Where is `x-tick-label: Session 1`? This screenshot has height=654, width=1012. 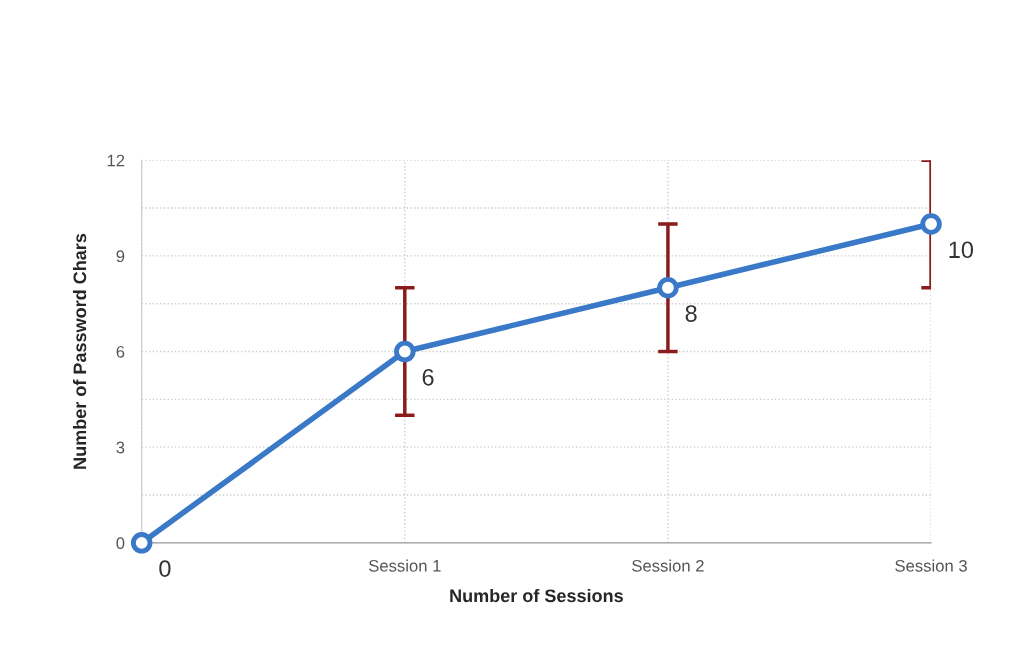 x-tick-label: Session 1 is located at coordinates (404, 565).